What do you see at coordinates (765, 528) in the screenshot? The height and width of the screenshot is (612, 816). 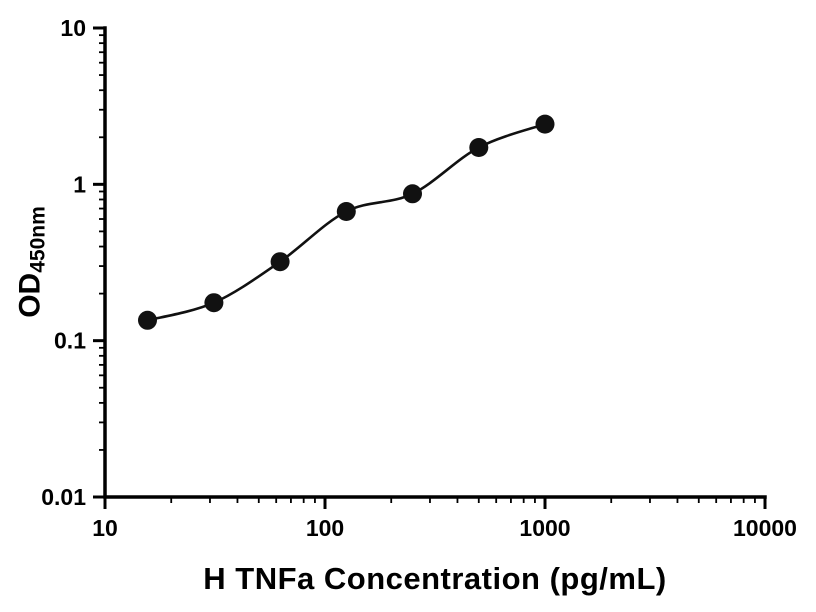 I see `x-tick-label: 10000` at bounding box center [765, 528].